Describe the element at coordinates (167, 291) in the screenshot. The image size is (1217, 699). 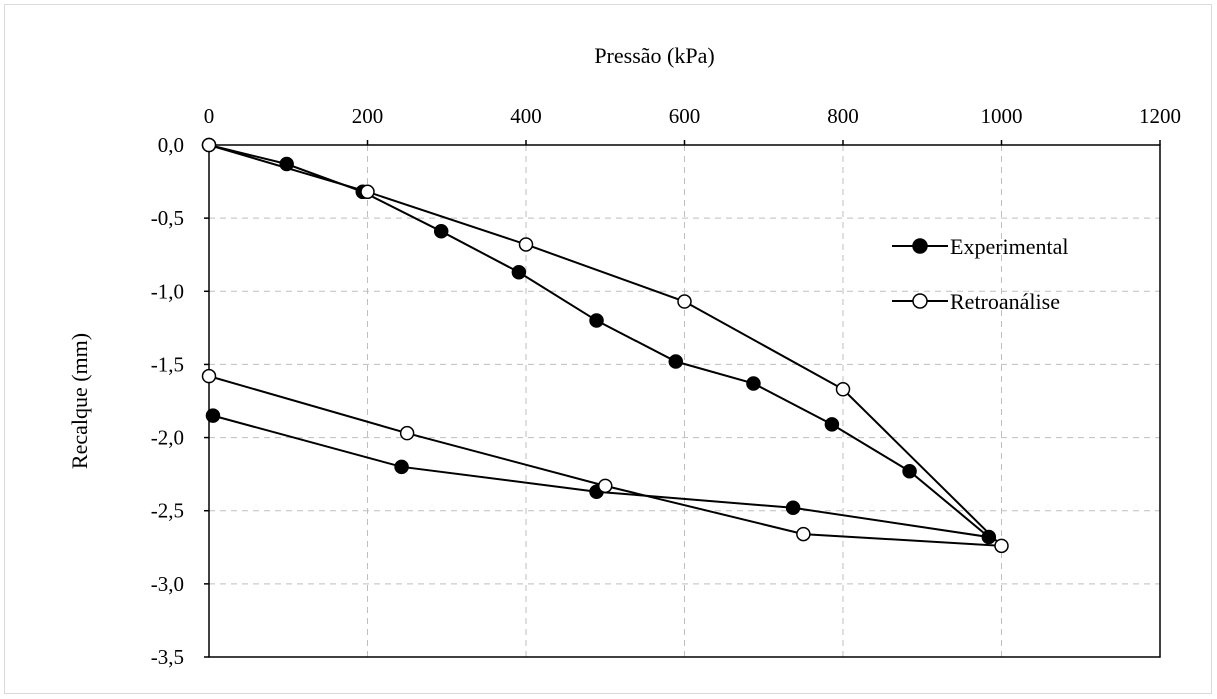
I see `y-tick-label: -1,0` at that location.